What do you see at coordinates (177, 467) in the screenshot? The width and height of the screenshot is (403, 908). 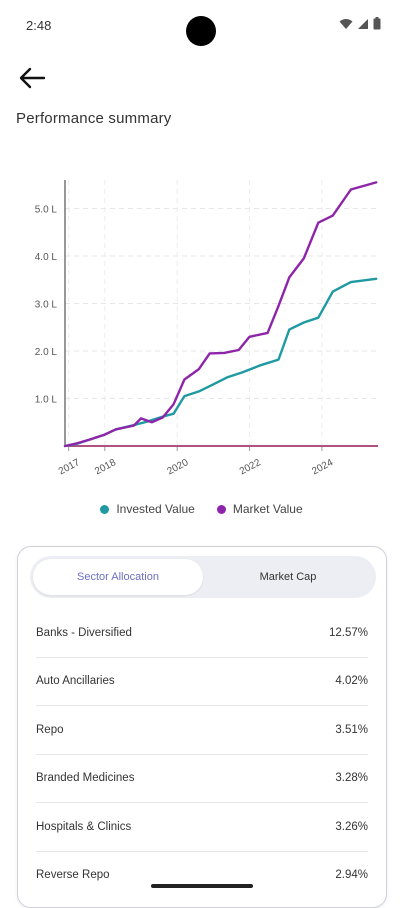 I see `x-tick-label: 2020` at bounding box center [177, 467].